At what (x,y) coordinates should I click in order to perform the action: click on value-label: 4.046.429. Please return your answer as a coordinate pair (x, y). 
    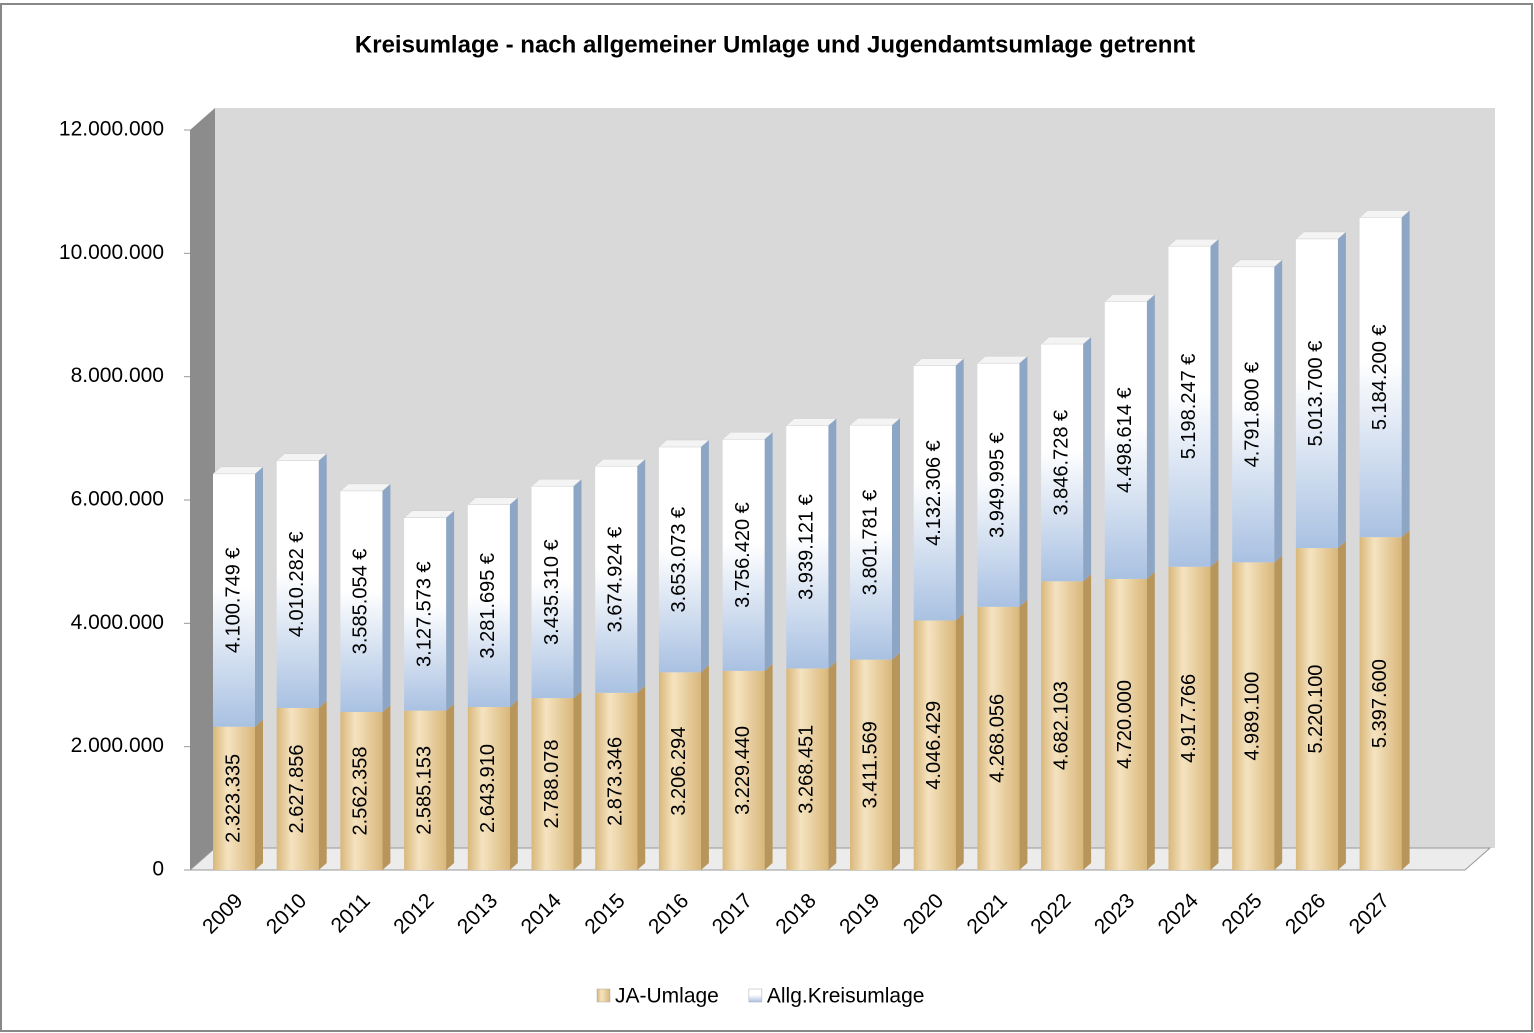
    Looking at the image, I should click on (934, 745).